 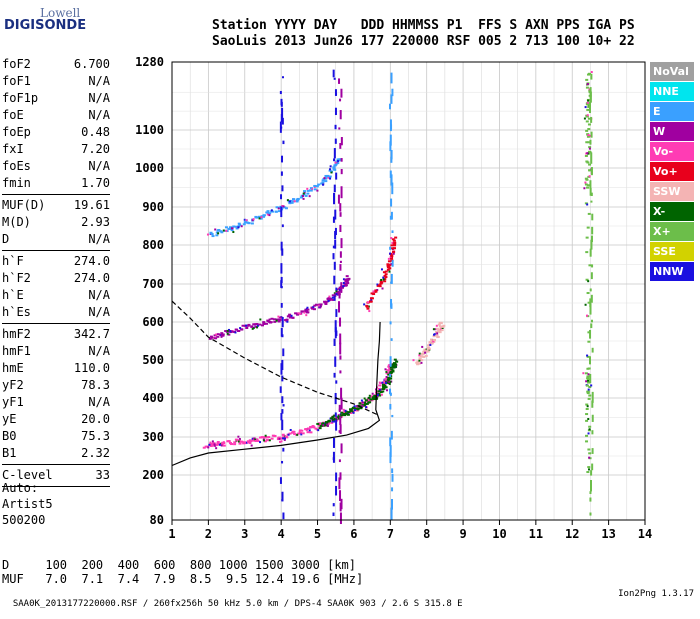 What do you see at coordinates (418, 361) in the screenshot?
I see `trace-point-ssw` at bounding box center [418, 361].